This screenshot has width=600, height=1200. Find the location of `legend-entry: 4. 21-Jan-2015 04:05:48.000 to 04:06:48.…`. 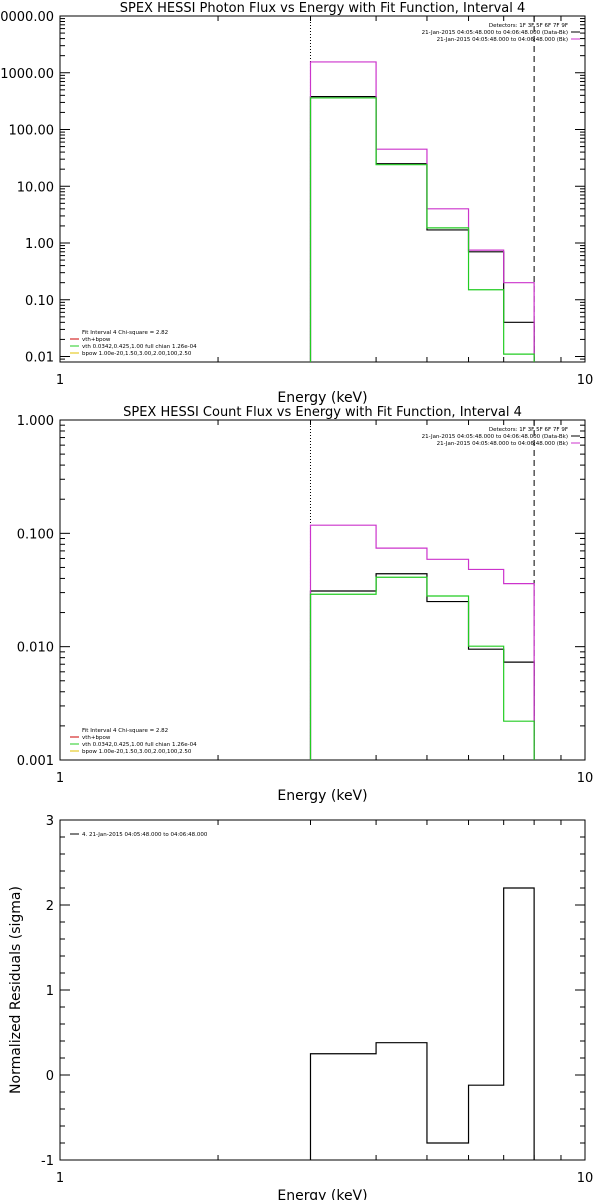

legend-entry: 4. 21-Jan-2015 04:05:48.000 to 04:06:48.… is located at coordinates (145, 835).